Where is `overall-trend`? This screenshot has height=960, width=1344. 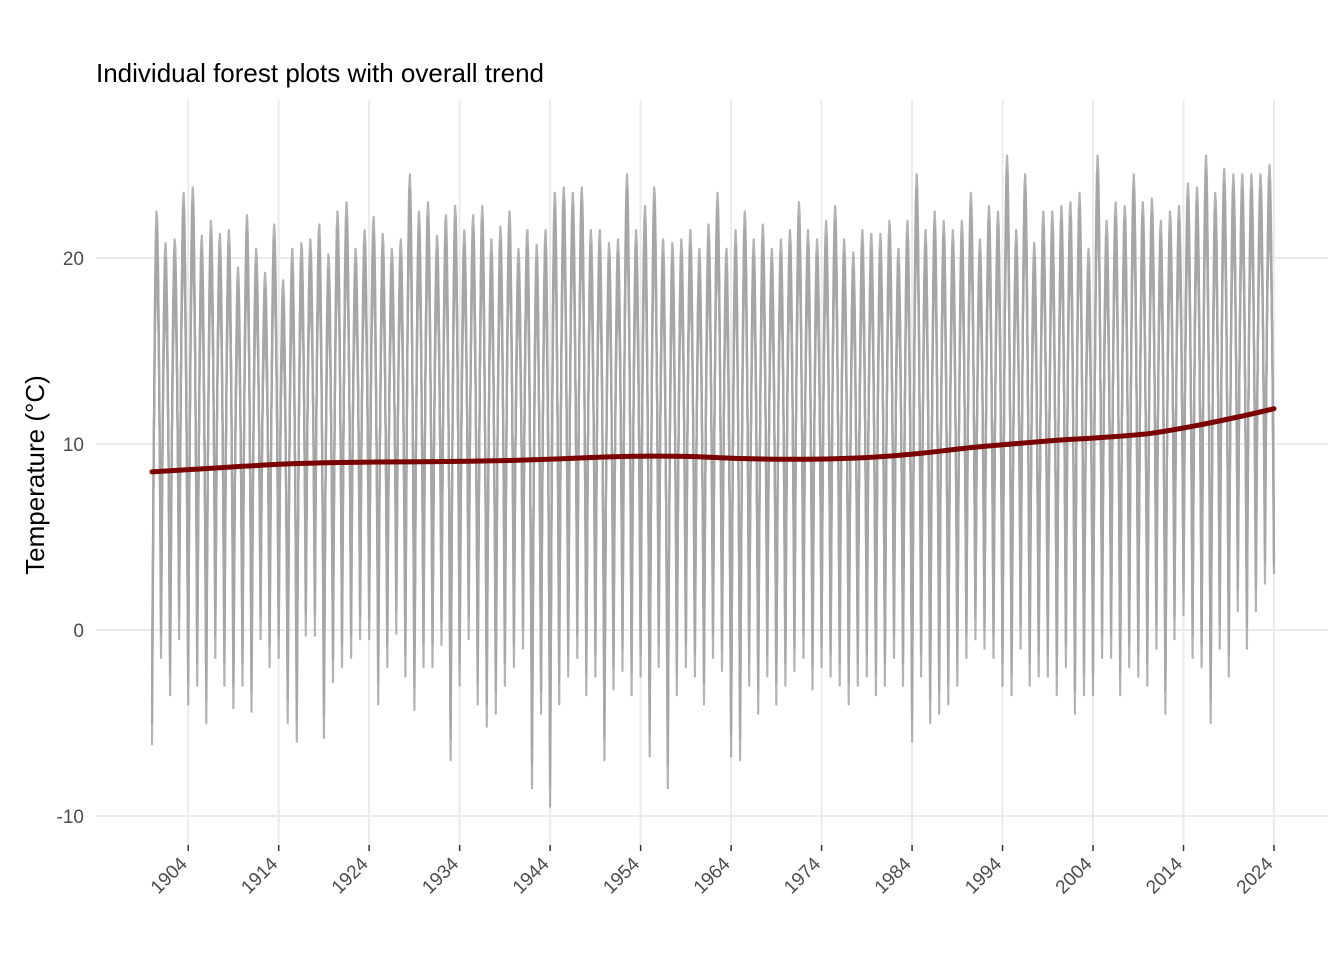 overall-trend is located at coordinates (713, 440).